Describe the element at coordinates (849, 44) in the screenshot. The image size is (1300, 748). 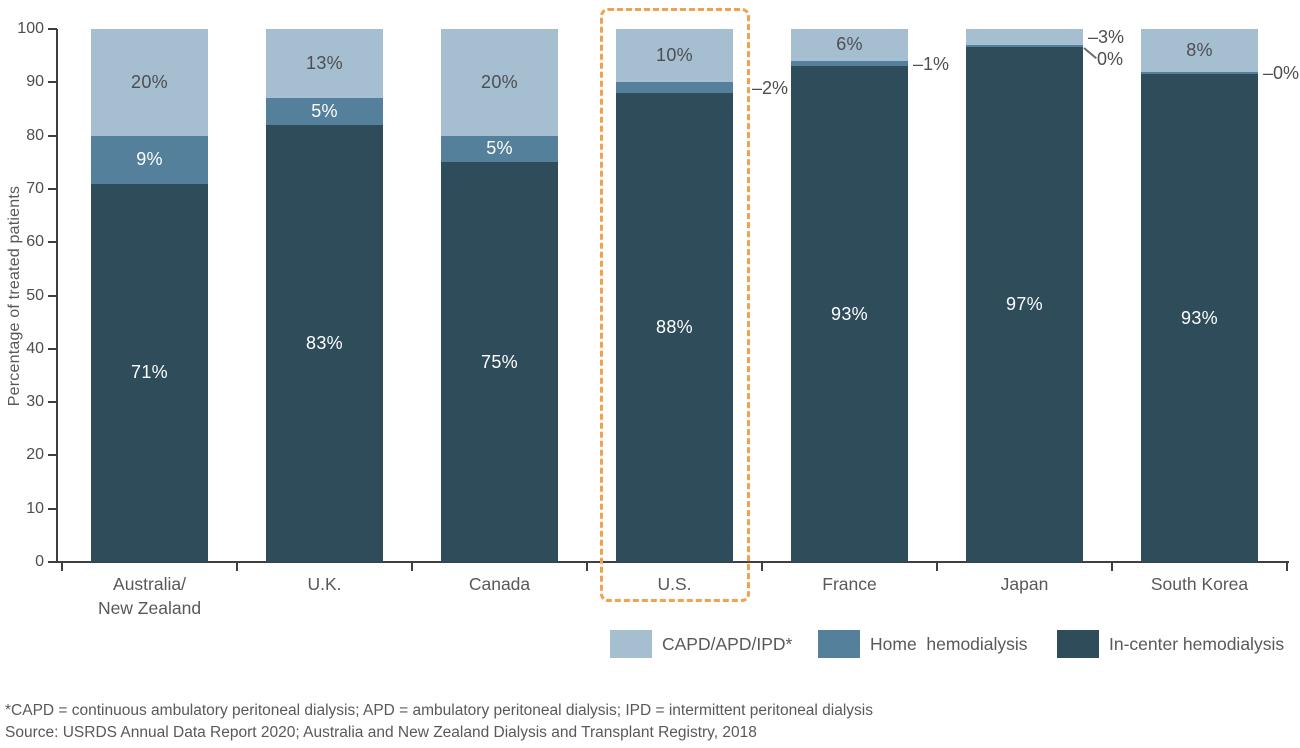
I see `bar-value-label: 6%` at that location.